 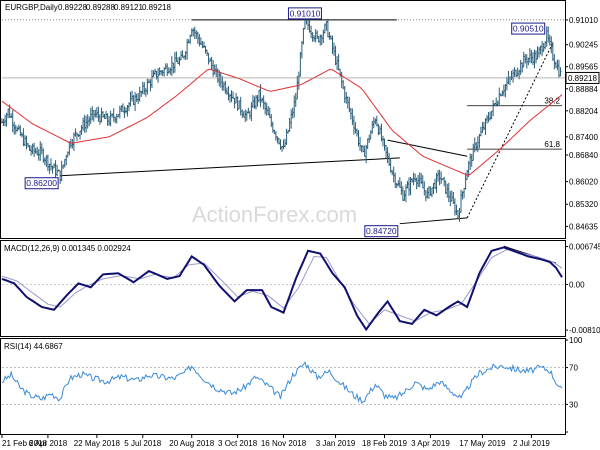 I want to click on x-tick-label: 16 Nov 2018, so click(x=284, y=443).